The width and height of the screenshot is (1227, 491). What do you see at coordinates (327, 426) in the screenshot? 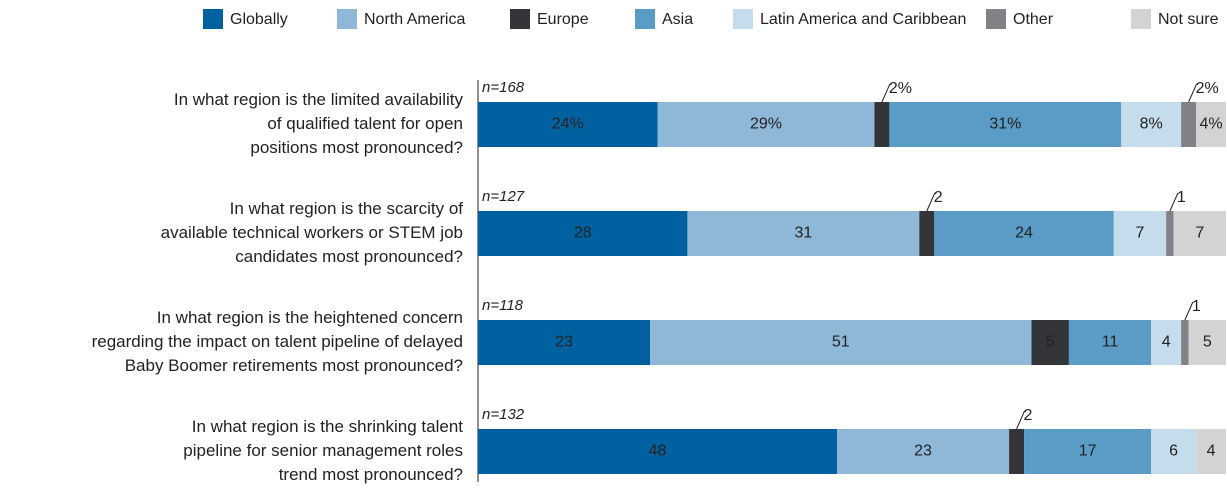
I see `category-label: In what region is the shrinking talent` at bounding box center [327, 426].